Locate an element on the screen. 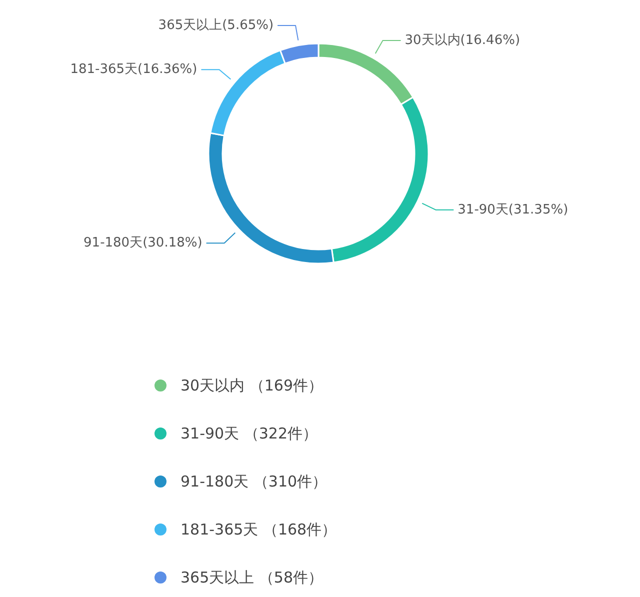 The height and width of the screenshot is (597, 640). data-label: 31-90天(31.35%) is located at coordinates (513, 210).